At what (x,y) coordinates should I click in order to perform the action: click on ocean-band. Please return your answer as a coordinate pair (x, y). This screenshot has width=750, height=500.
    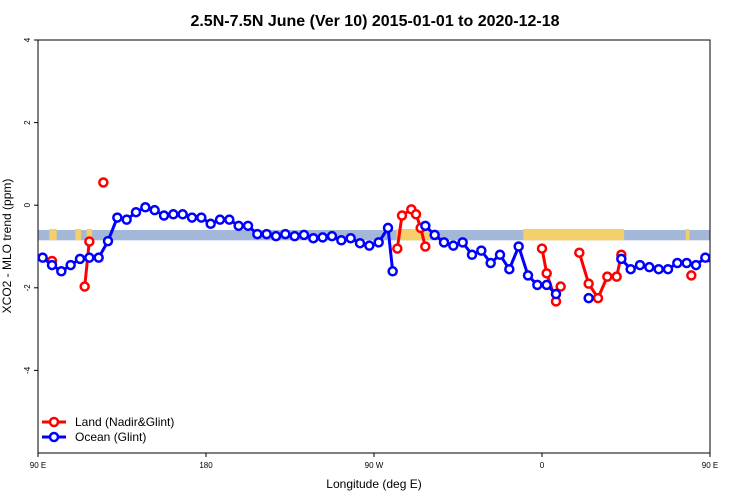
    Looking at the image, I should click on (374, 235).